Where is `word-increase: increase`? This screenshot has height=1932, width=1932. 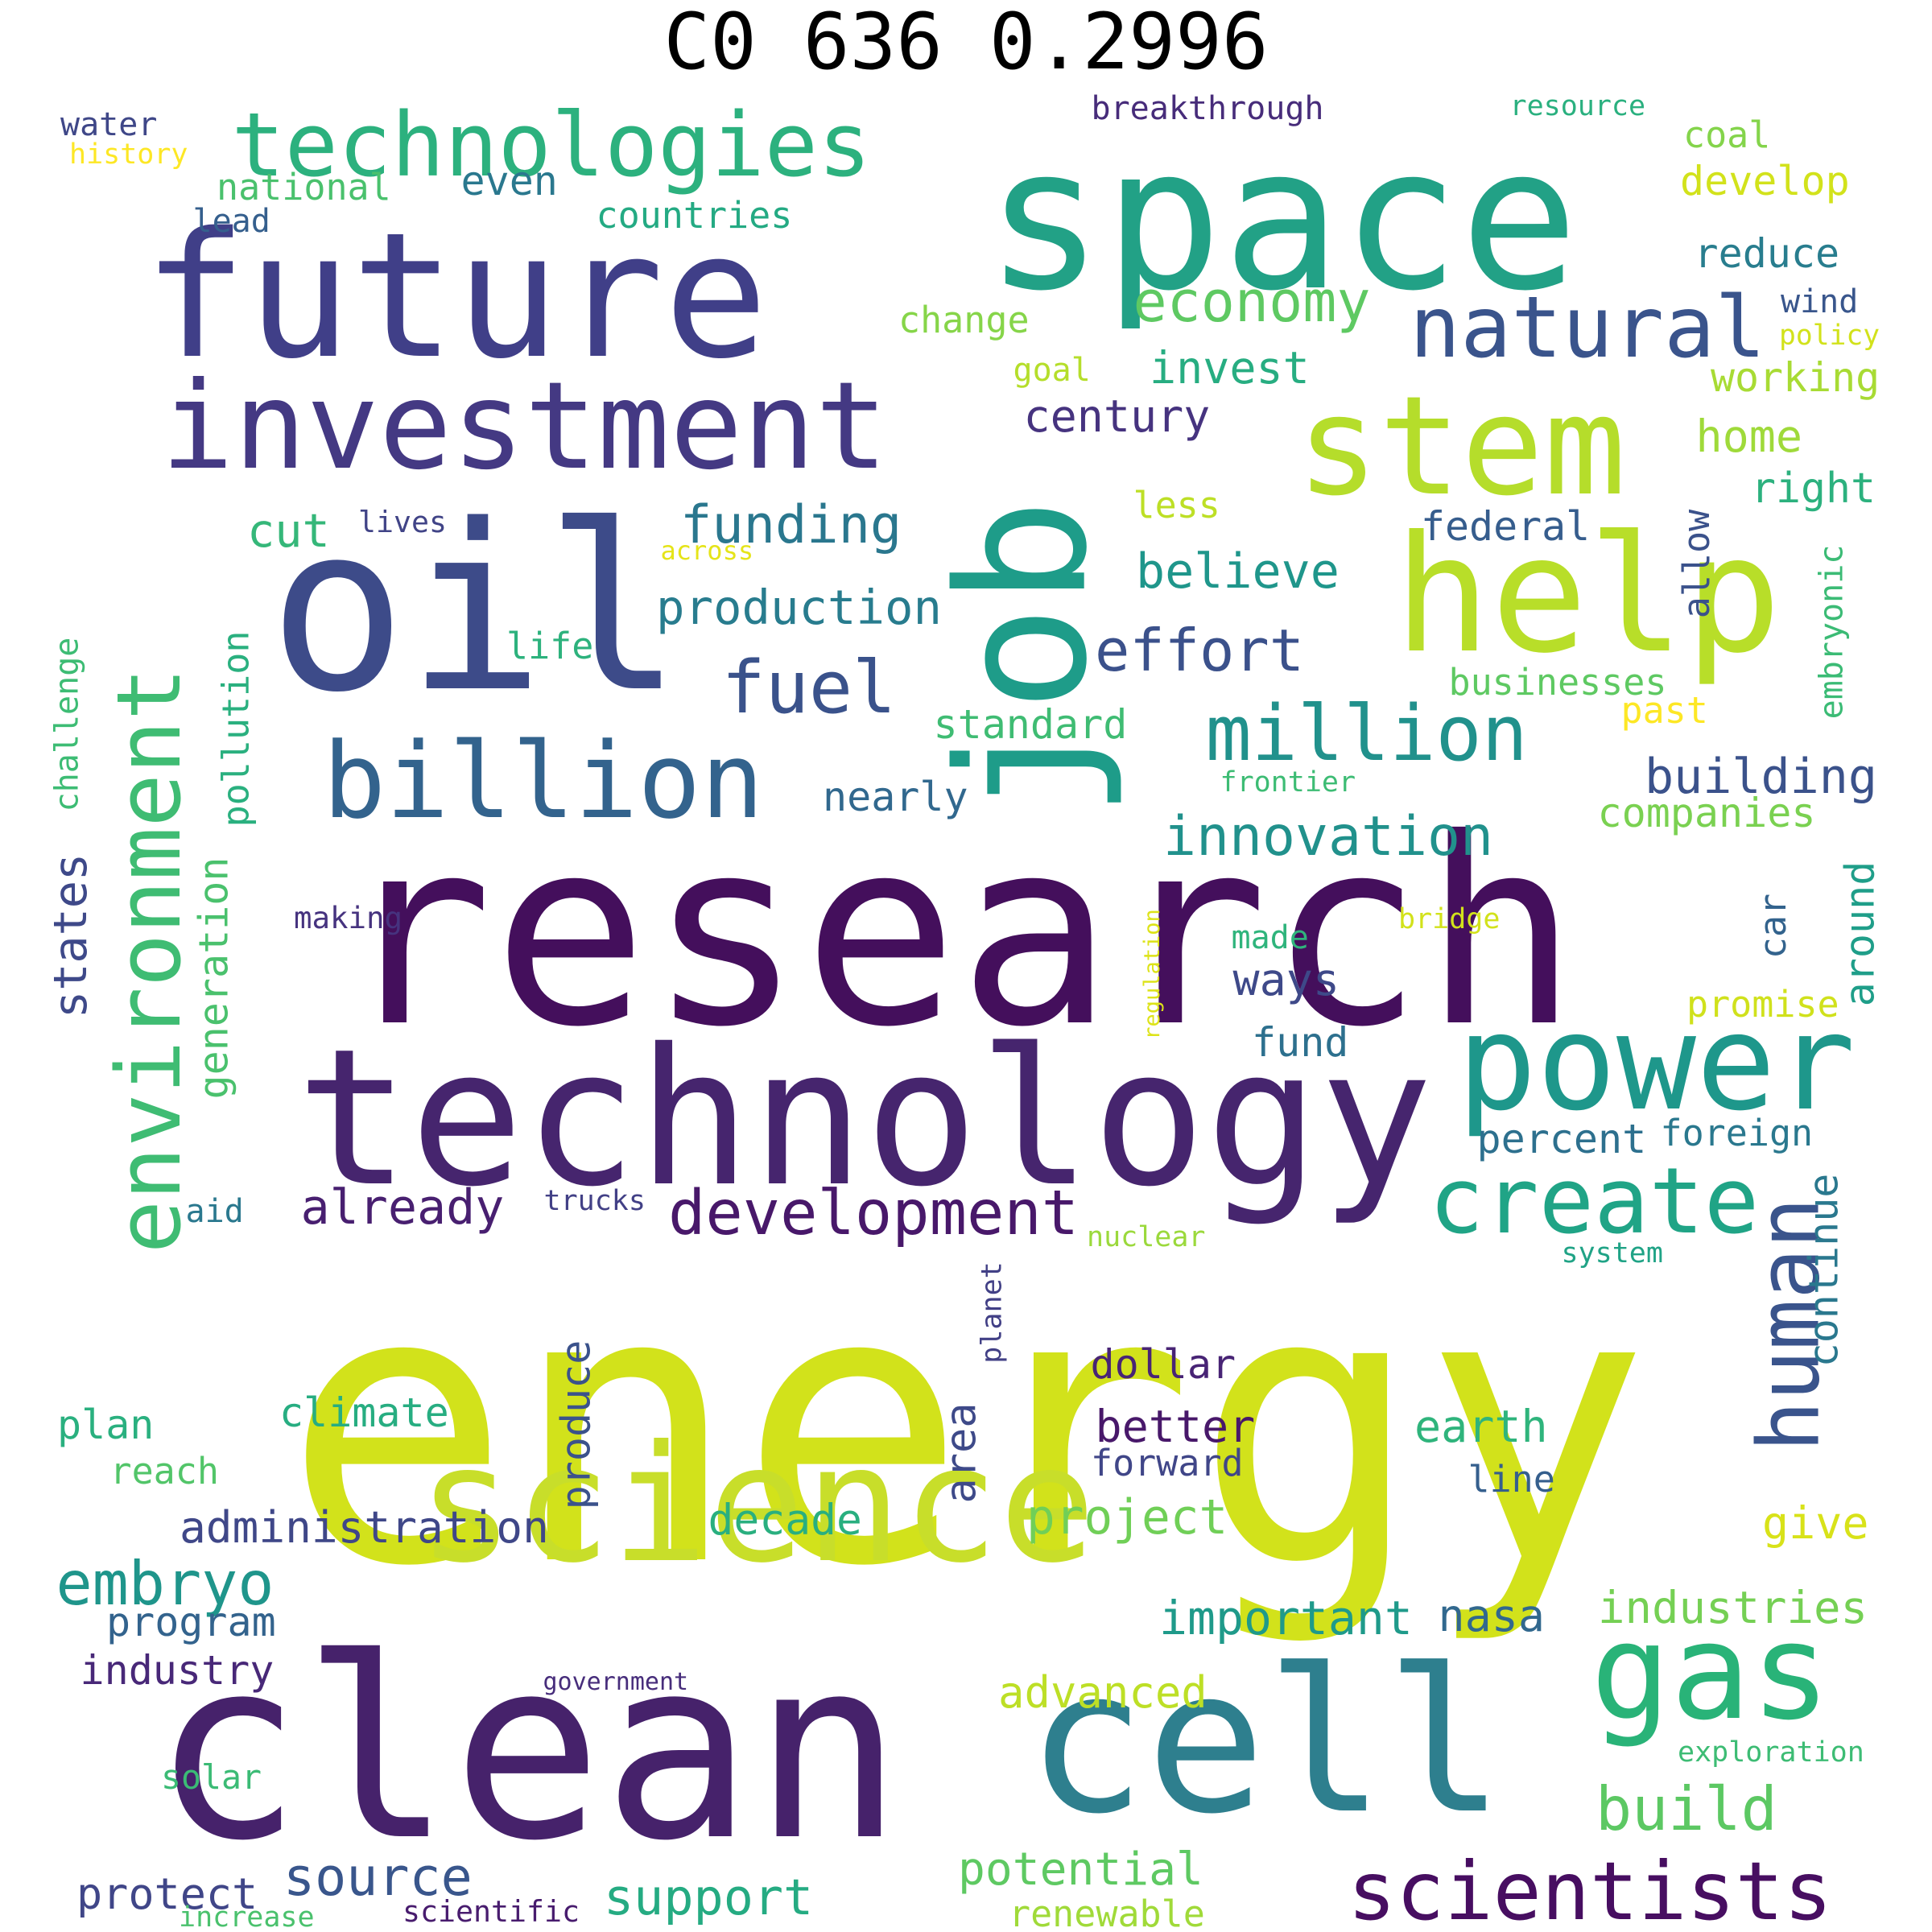
word-increase: increase is located at coordinates (247, 1916).